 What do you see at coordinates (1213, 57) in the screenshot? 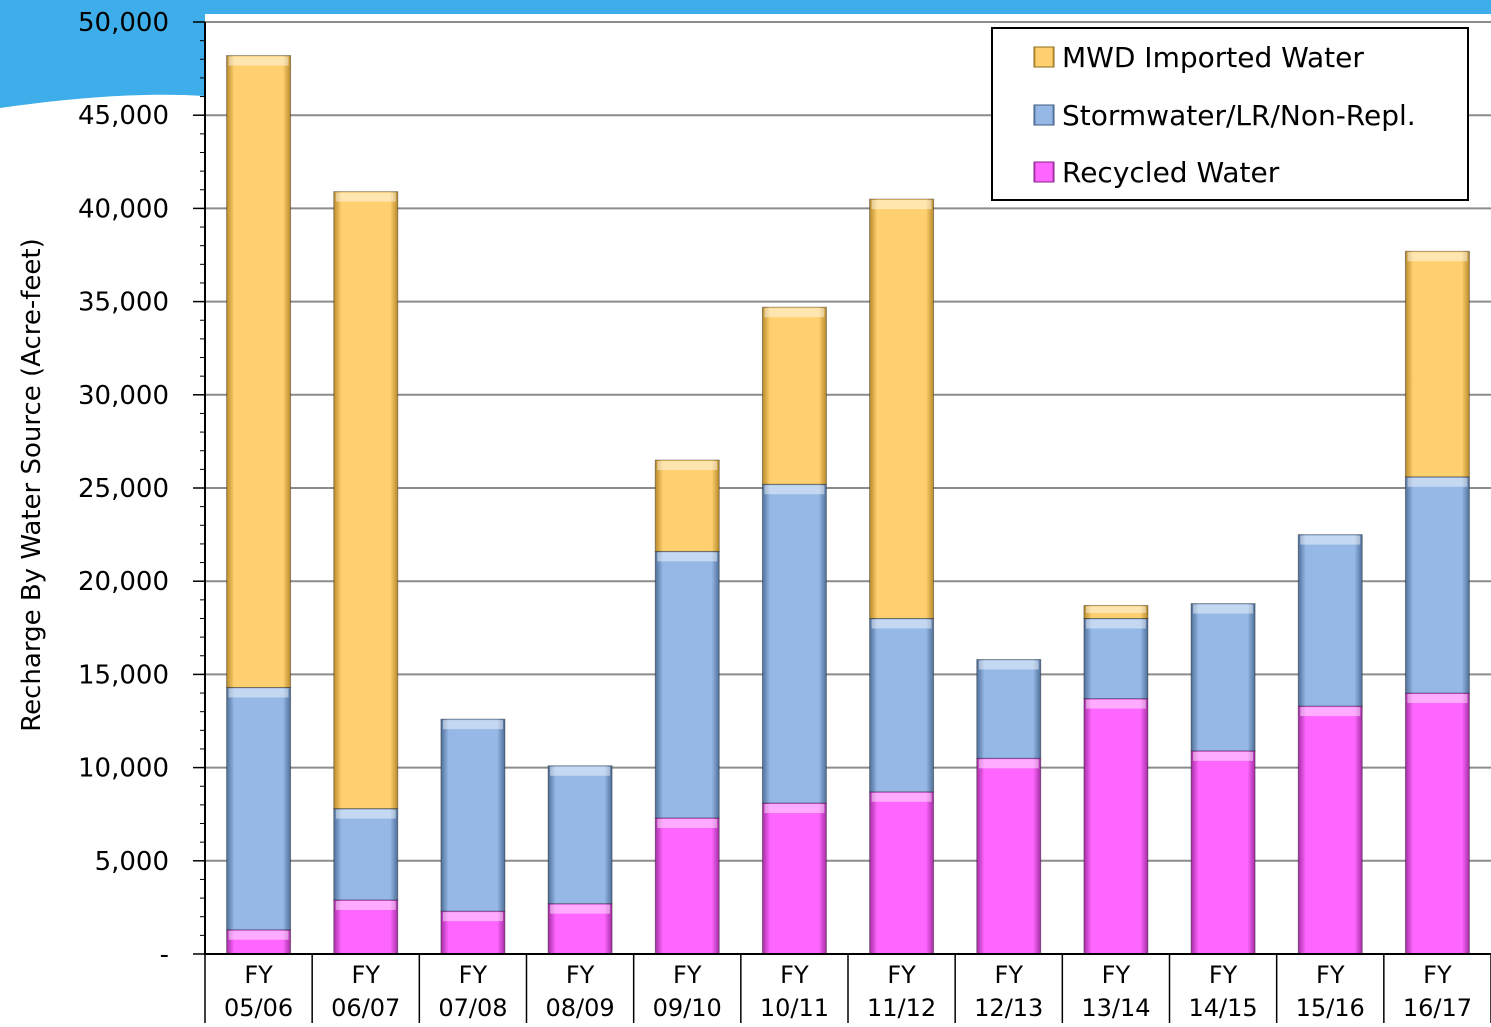
I see `legend-label-mwd: MWD Imported Water` at bounding box center [1213, 57].